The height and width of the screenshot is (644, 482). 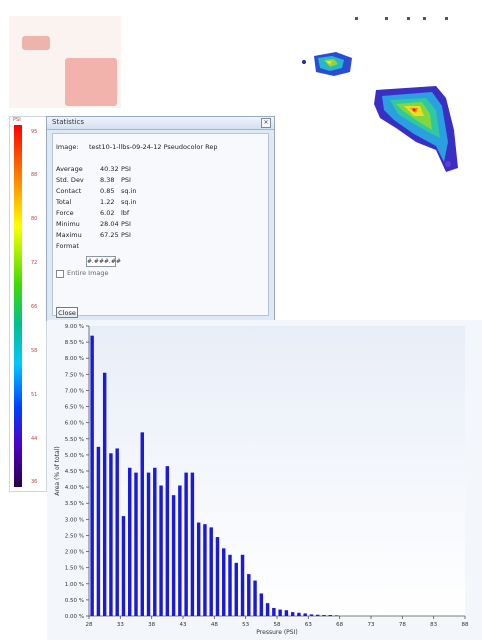 What do you see at coordinates (74, 585) in the screenshot?
I see `y-tick-label: 1.00 %` at bounding box center [74, 585].